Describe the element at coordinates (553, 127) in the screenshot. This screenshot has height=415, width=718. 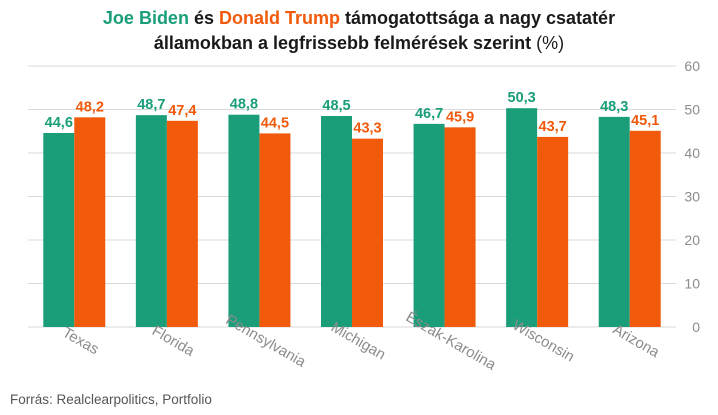
I see `value-label-trump: 43,7` at that location.